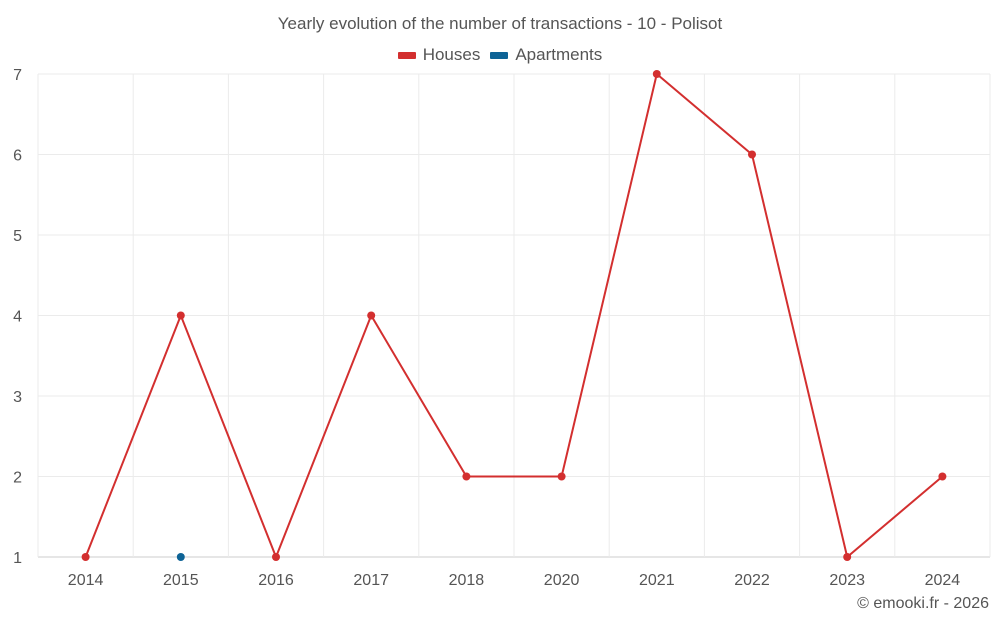  What do you see at coordinates (657, 580) in the screenshot?
I see `x-tick-label: 2021` at bounding box center [657, 580].